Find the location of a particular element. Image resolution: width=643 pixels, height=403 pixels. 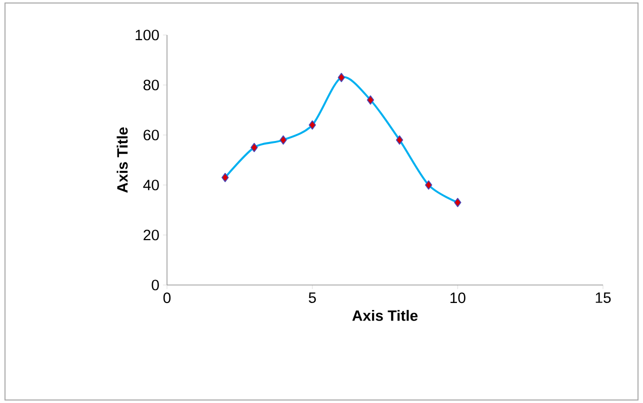

x-axis-title: Axis Title is located at coordinates (385, 315).